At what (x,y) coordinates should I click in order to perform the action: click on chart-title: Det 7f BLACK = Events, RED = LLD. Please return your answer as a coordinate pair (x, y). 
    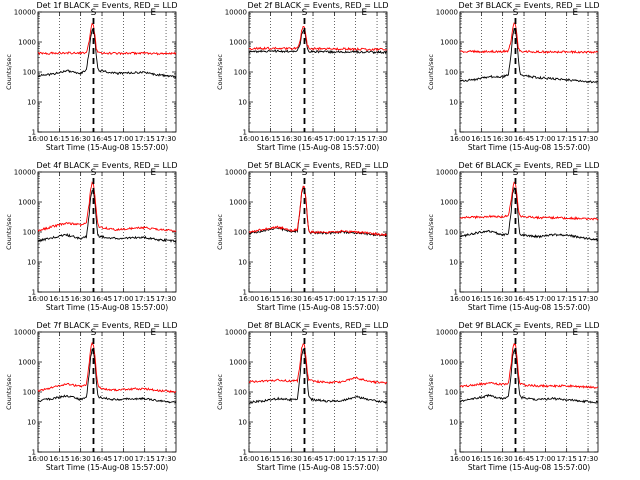
    Looking at the image, I should click on (106, 325).